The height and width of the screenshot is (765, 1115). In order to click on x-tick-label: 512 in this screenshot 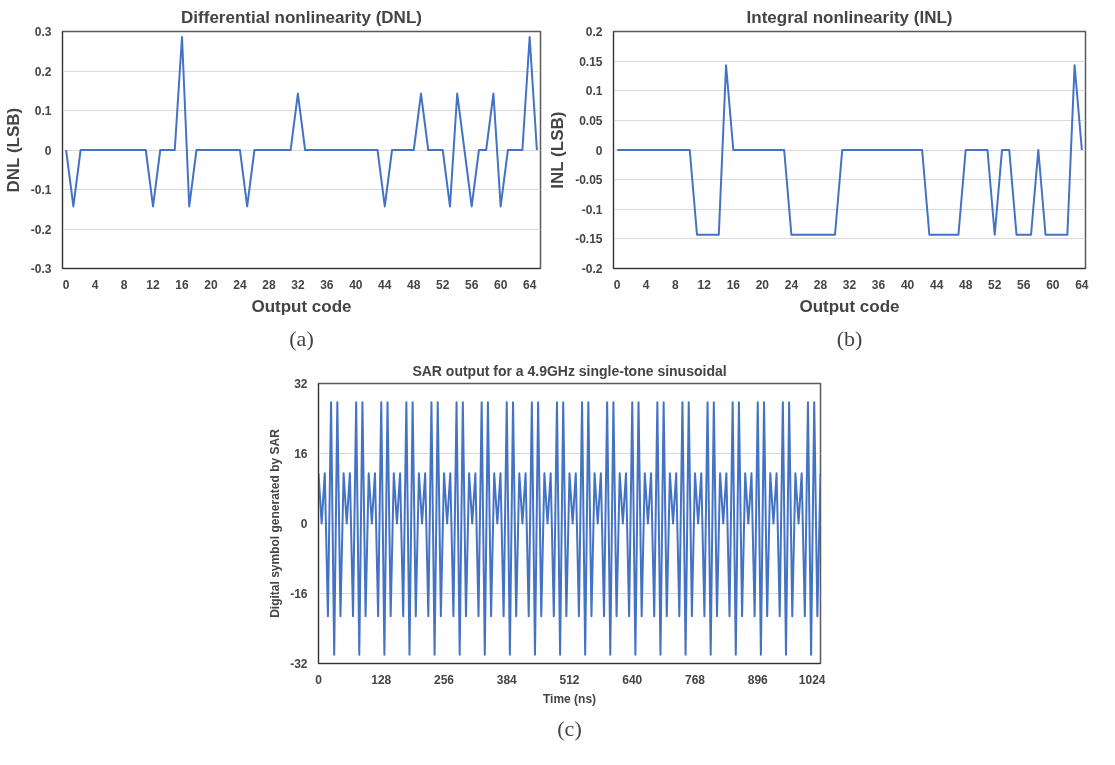, I will do `click(569, 679)`.